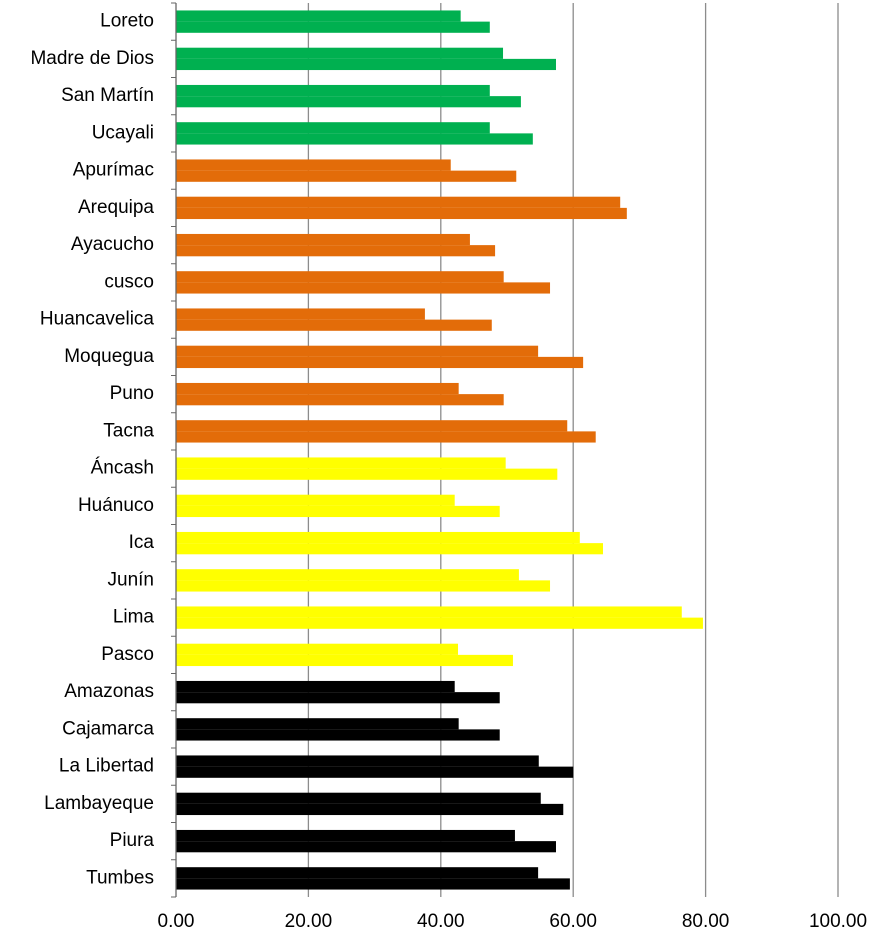  I want to click on y-tick-label: Ica, so click(142, 542).